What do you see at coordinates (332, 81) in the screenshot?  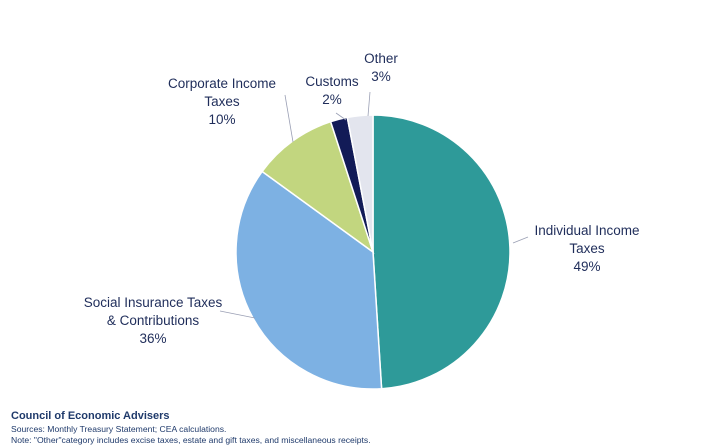 I see `slice-name-3: Customs` at bounding box center [332, 81].